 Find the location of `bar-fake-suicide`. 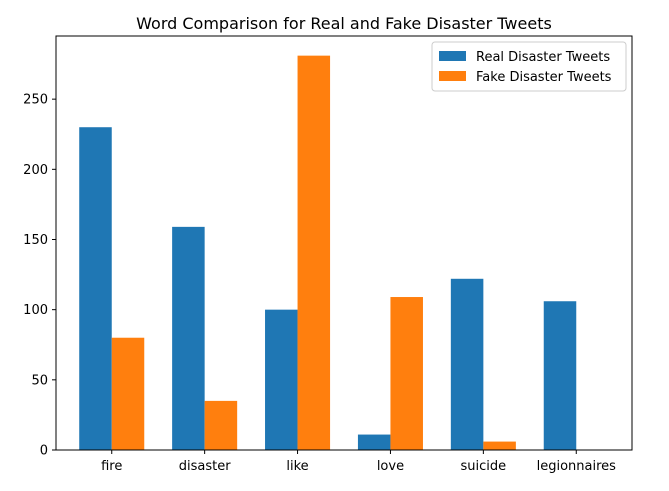

bar-fake-suicide is located at coordinates (499, 445).